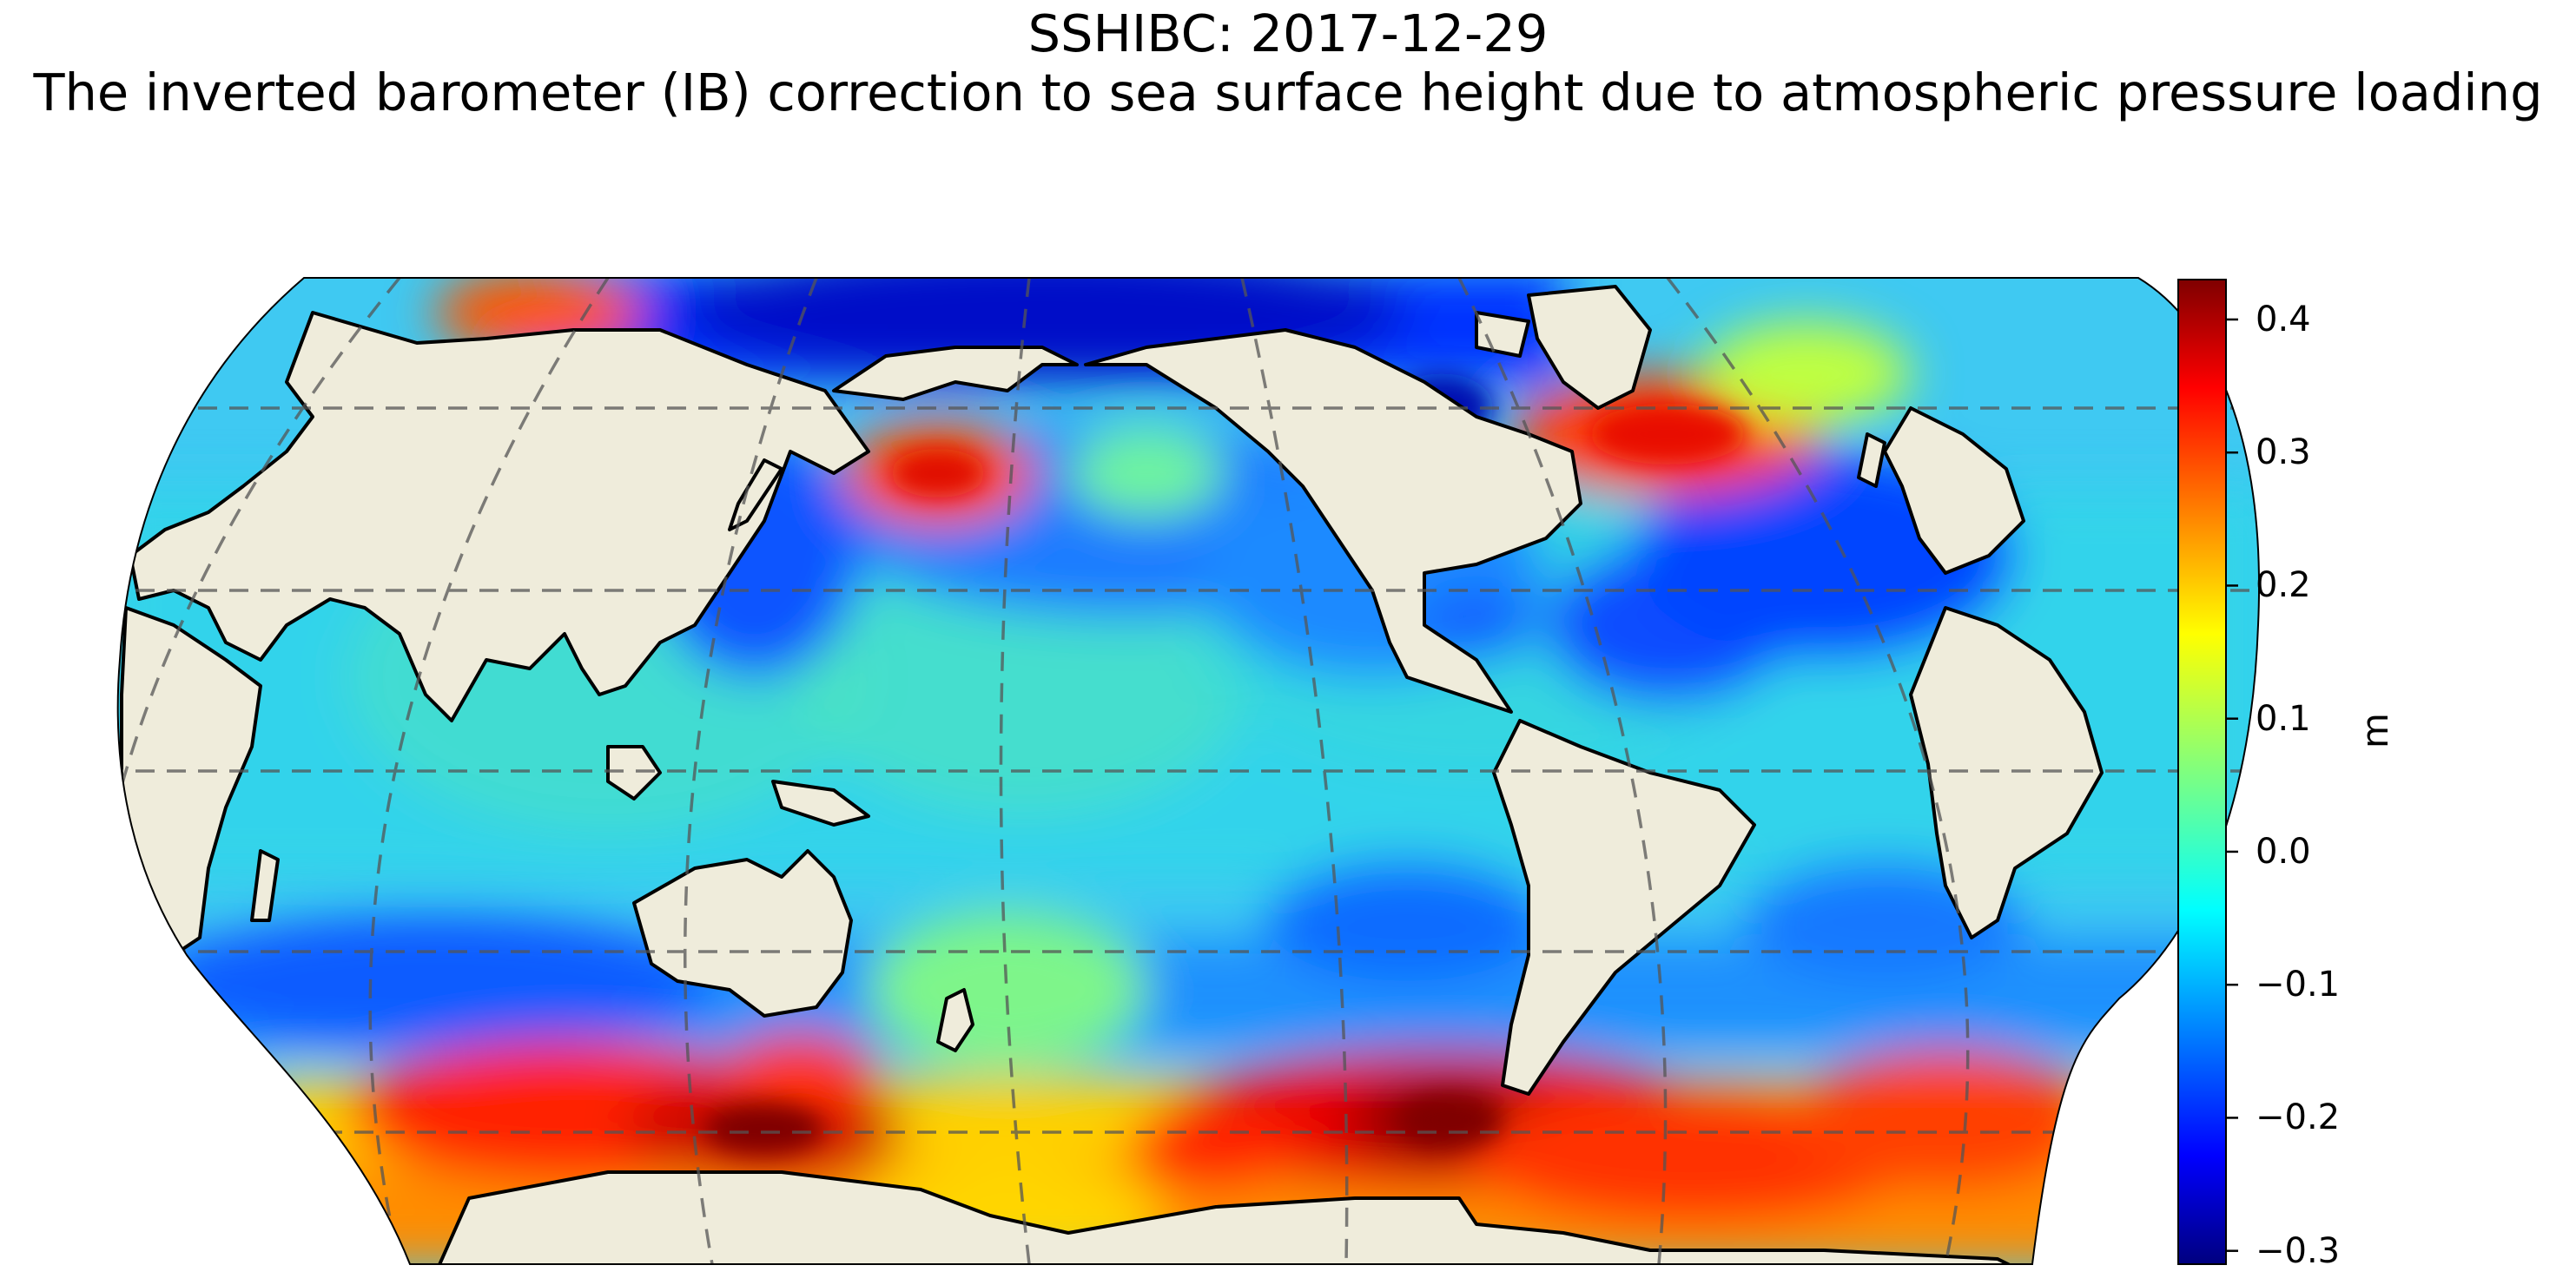 The image size is (2576, 1285). I want to click on colorbar-tick-label: −0.1, so click(2298, 985).